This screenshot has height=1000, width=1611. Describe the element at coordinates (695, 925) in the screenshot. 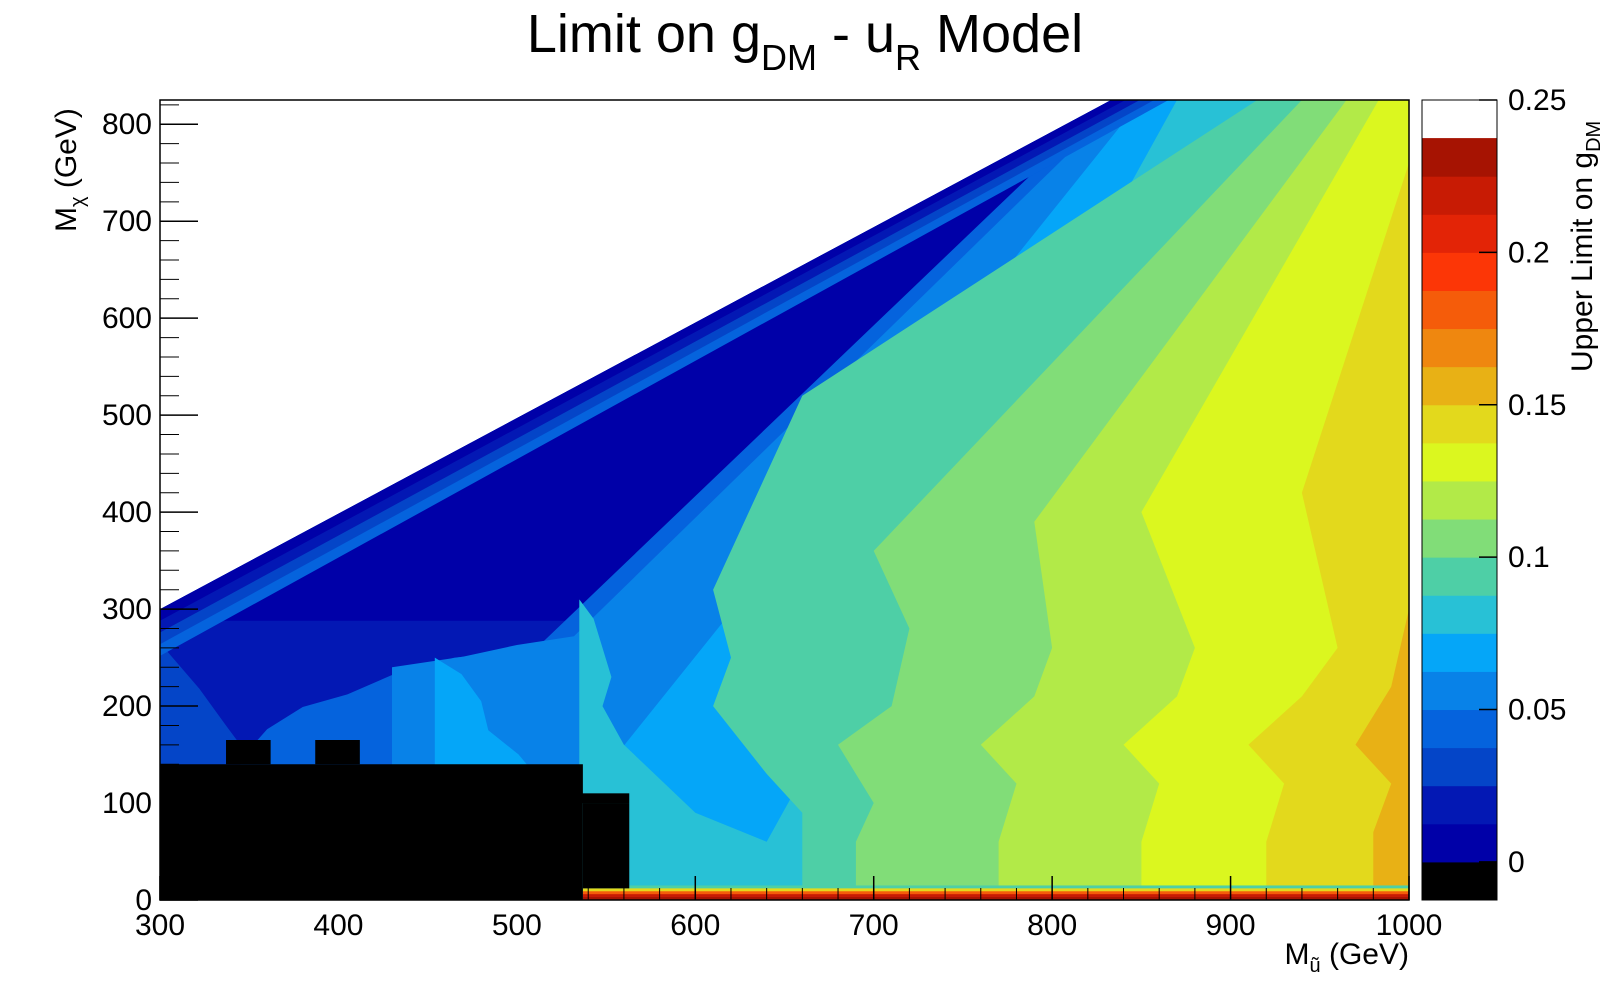

I see `x-tick-label: 600` at that location.